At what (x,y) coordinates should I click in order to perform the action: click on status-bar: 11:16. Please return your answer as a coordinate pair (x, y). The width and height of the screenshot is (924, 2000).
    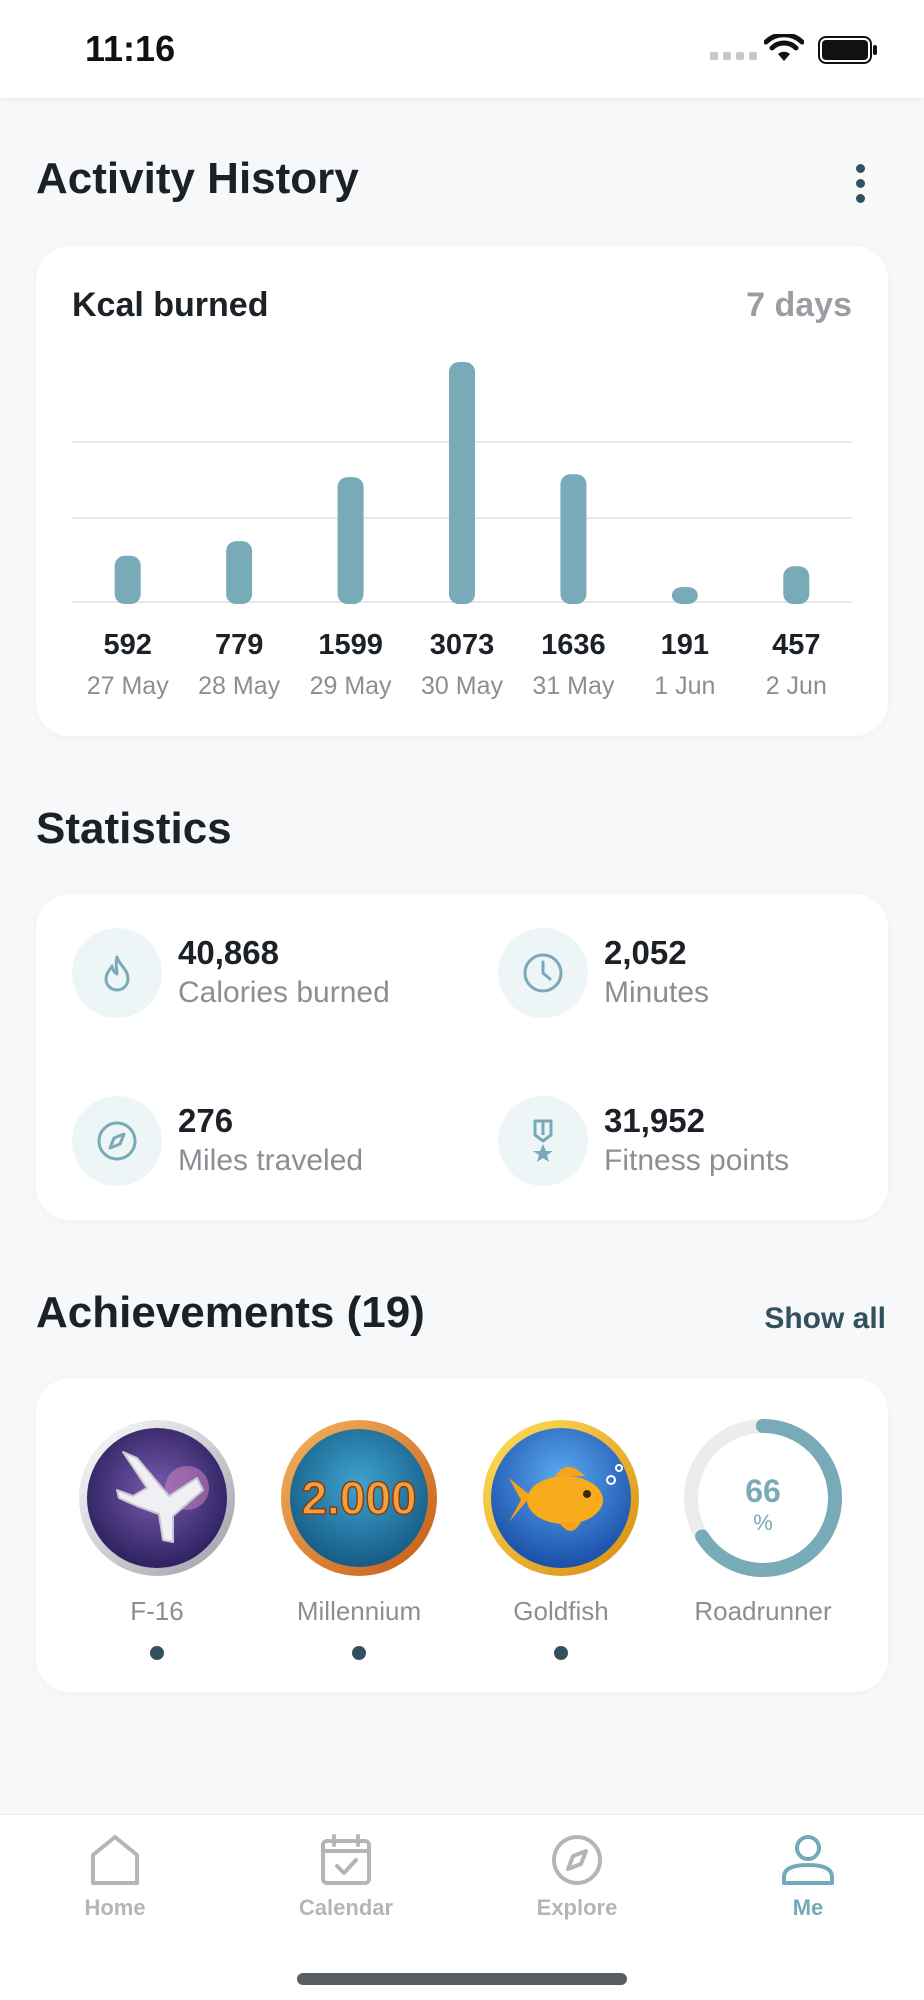
    Looking at the image, I should click on (462, 49).